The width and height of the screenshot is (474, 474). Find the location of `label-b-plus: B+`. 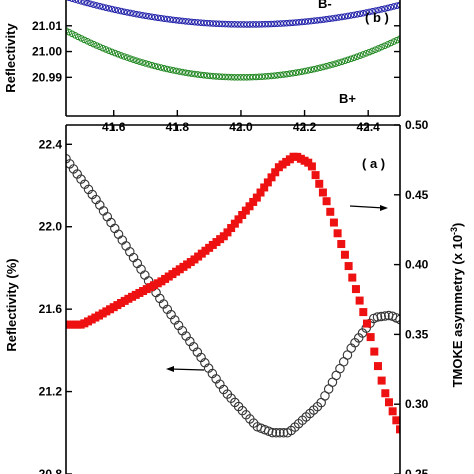

label-b-plus: B+ is located at coordinates (347, 98).